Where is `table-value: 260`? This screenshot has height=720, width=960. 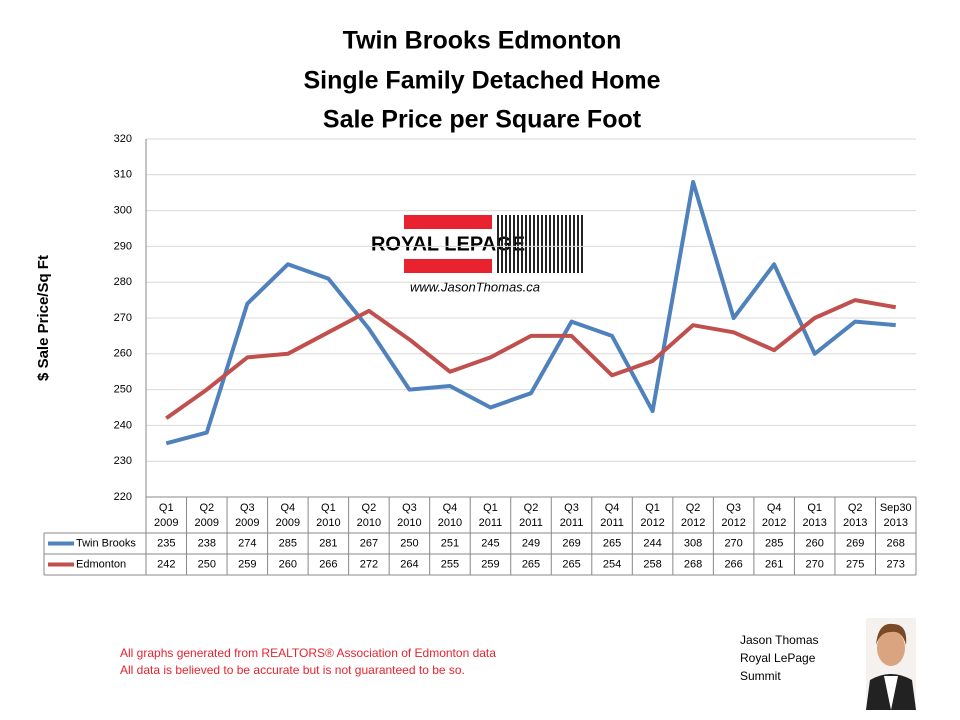
table-value: 260 is located at coordinates (815, 543).